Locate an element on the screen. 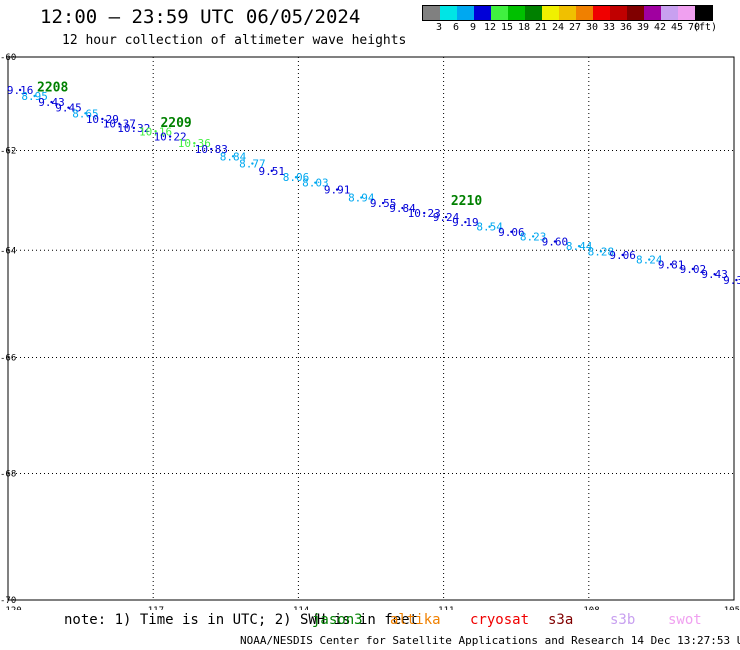 The height and width of the screenshot is (650, 740). wave-height-label: 9.45 is located at coordinates (68, 108).